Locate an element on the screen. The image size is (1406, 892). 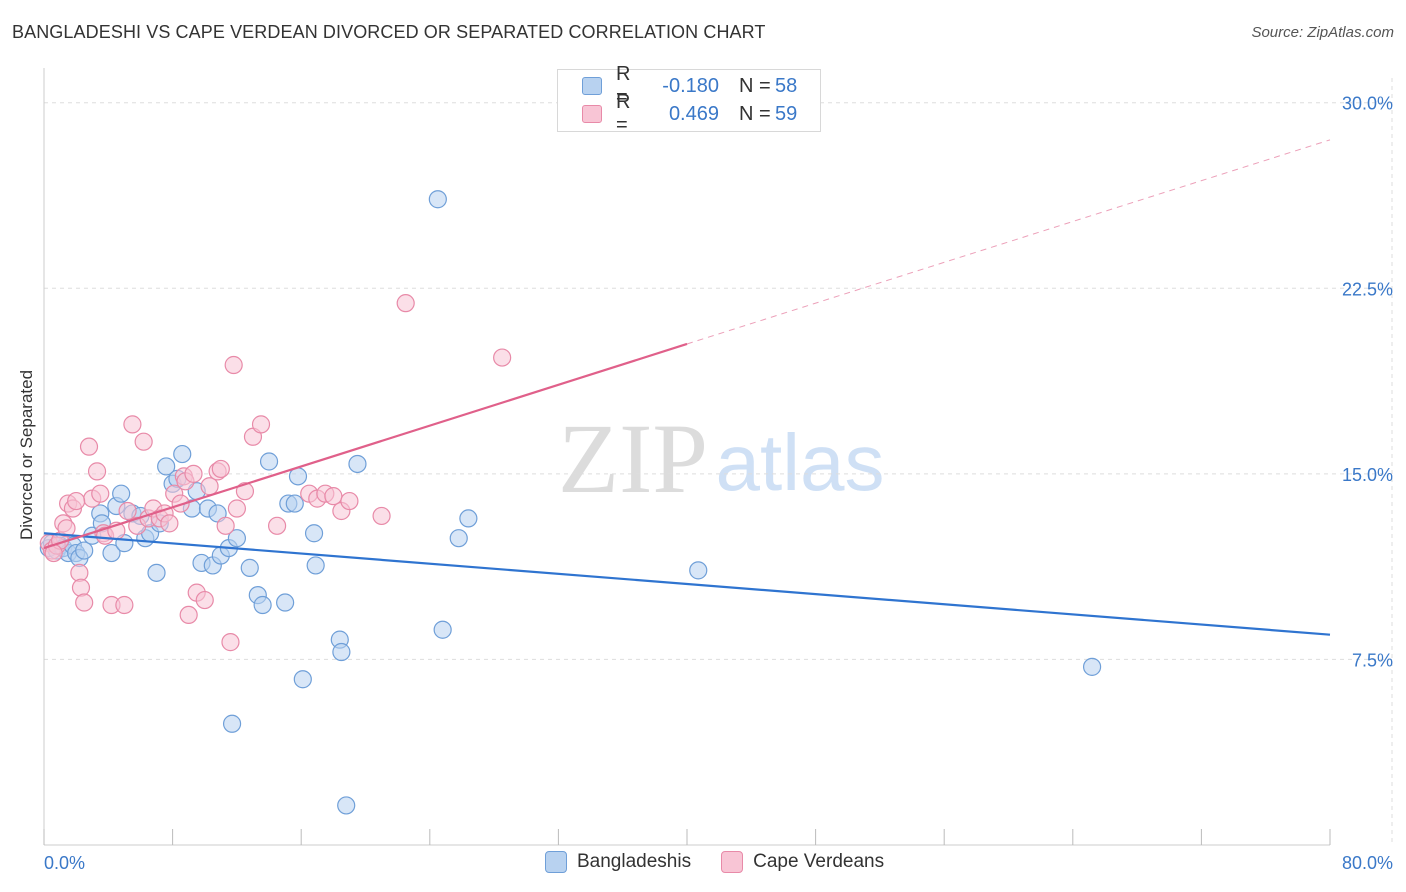
legend-item-cape-verdeans: Cape Verdeans is located at coordinates (802, 862).